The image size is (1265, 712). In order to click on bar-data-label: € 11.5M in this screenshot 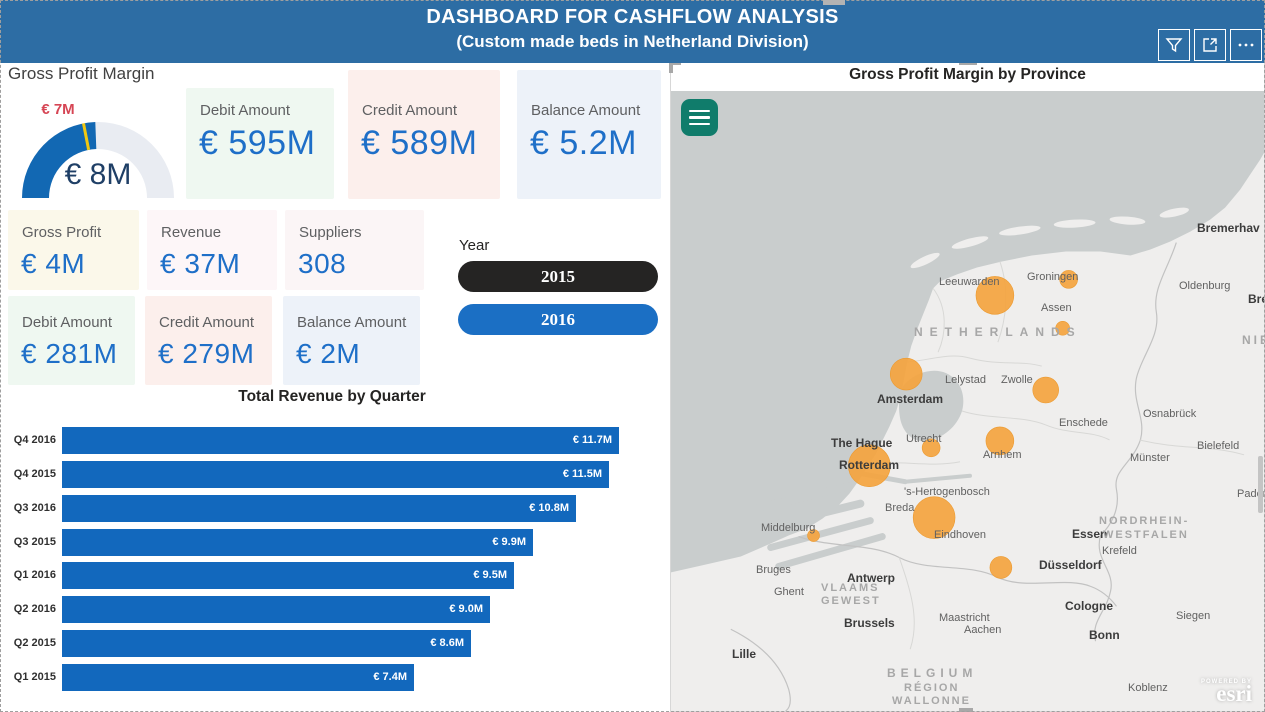, I will do `click(582, 474)`.